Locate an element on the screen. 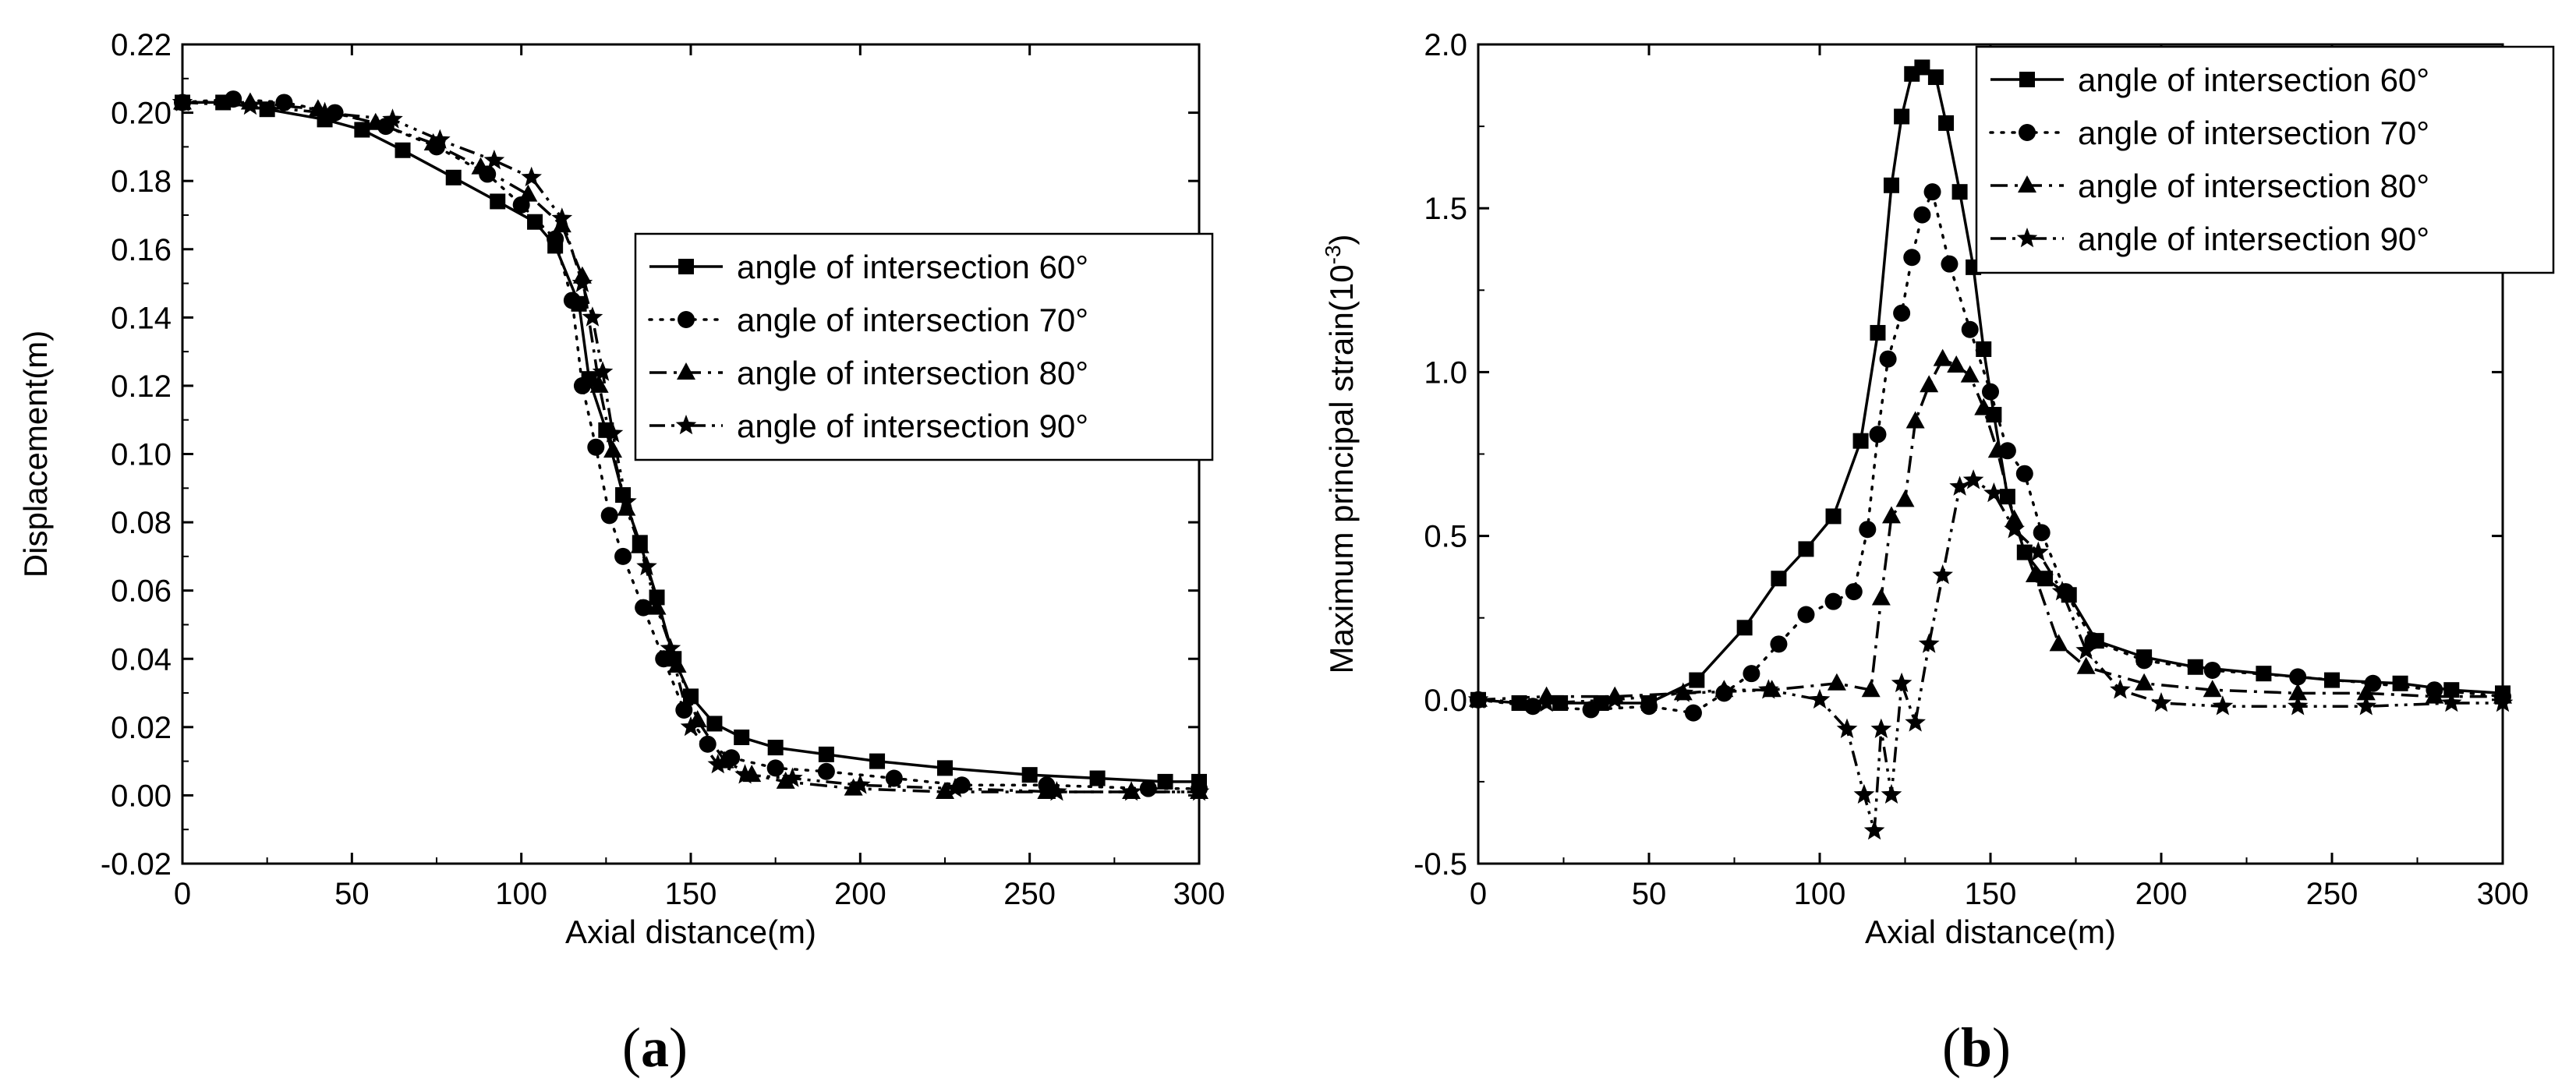 The height and width of the screenshot is (1092, 2576). y-tick-label-b: 1.0 is located at coordinates (1445, 372).